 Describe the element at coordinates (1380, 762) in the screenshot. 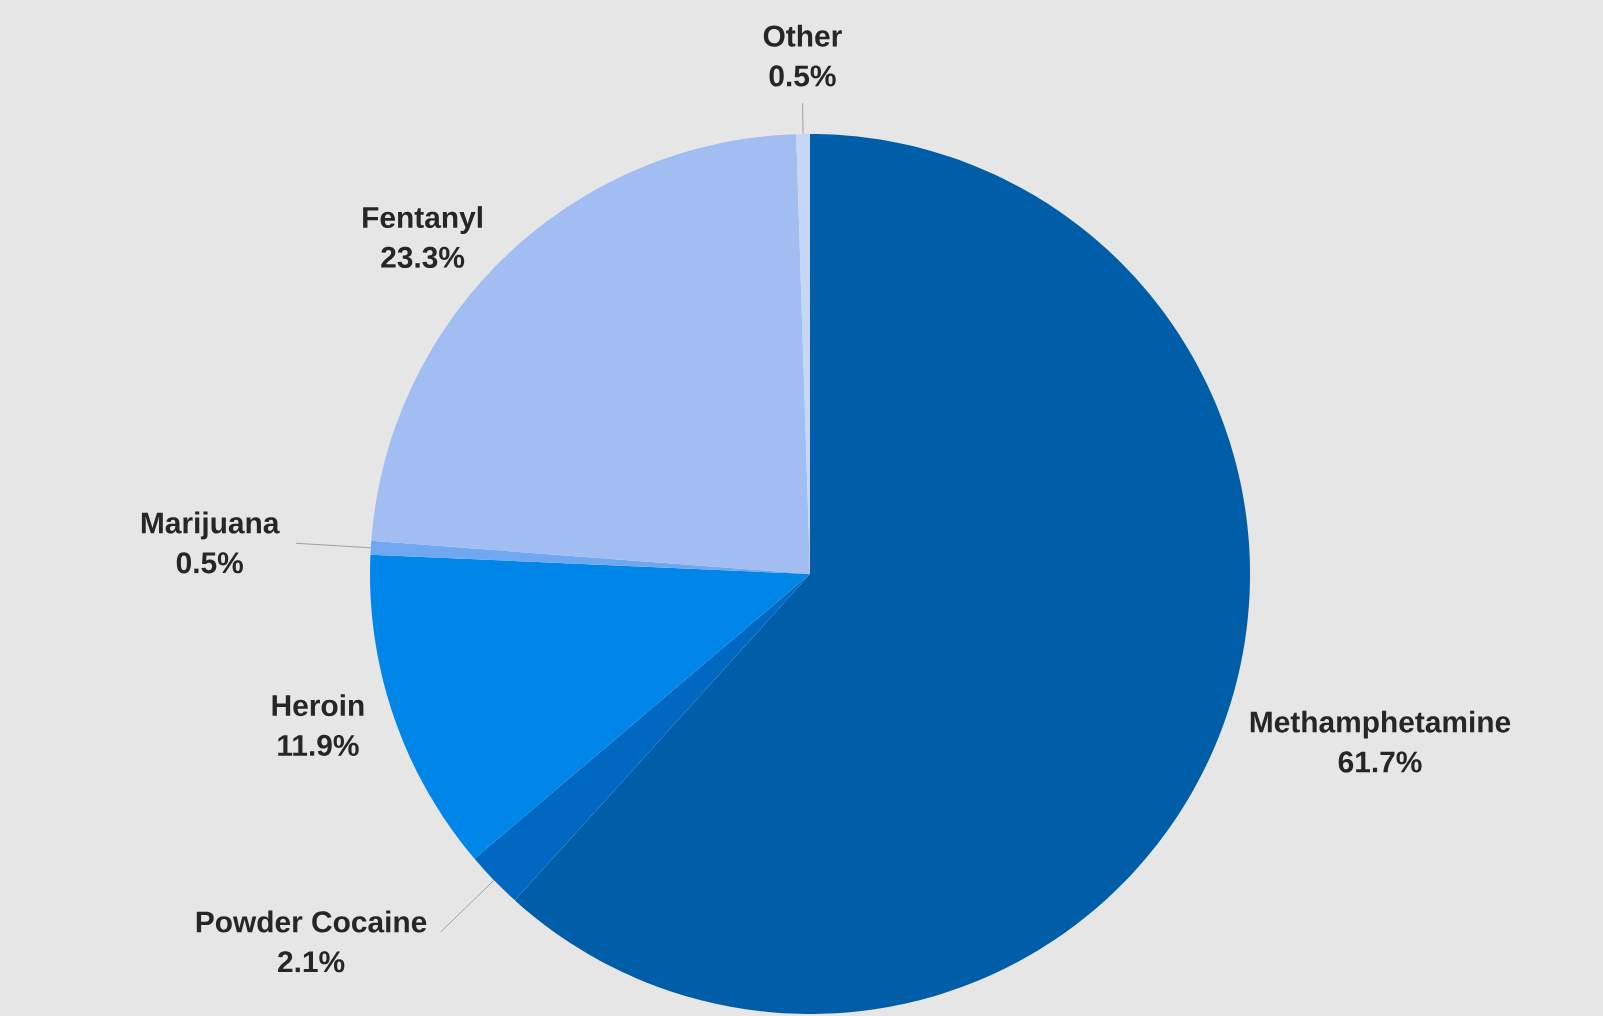

I see `data-label: 61.7%` at that location.